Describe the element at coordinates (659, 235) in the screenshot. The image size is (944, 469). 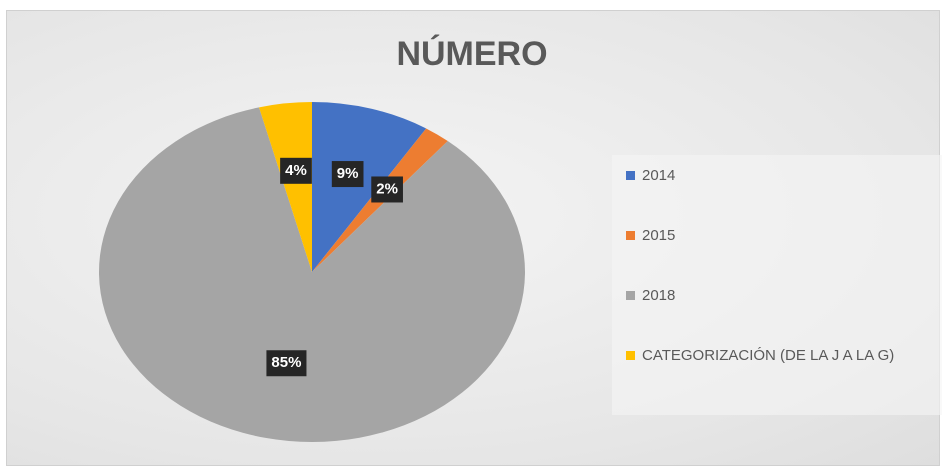
I see `legend-label: 2015` at that location.